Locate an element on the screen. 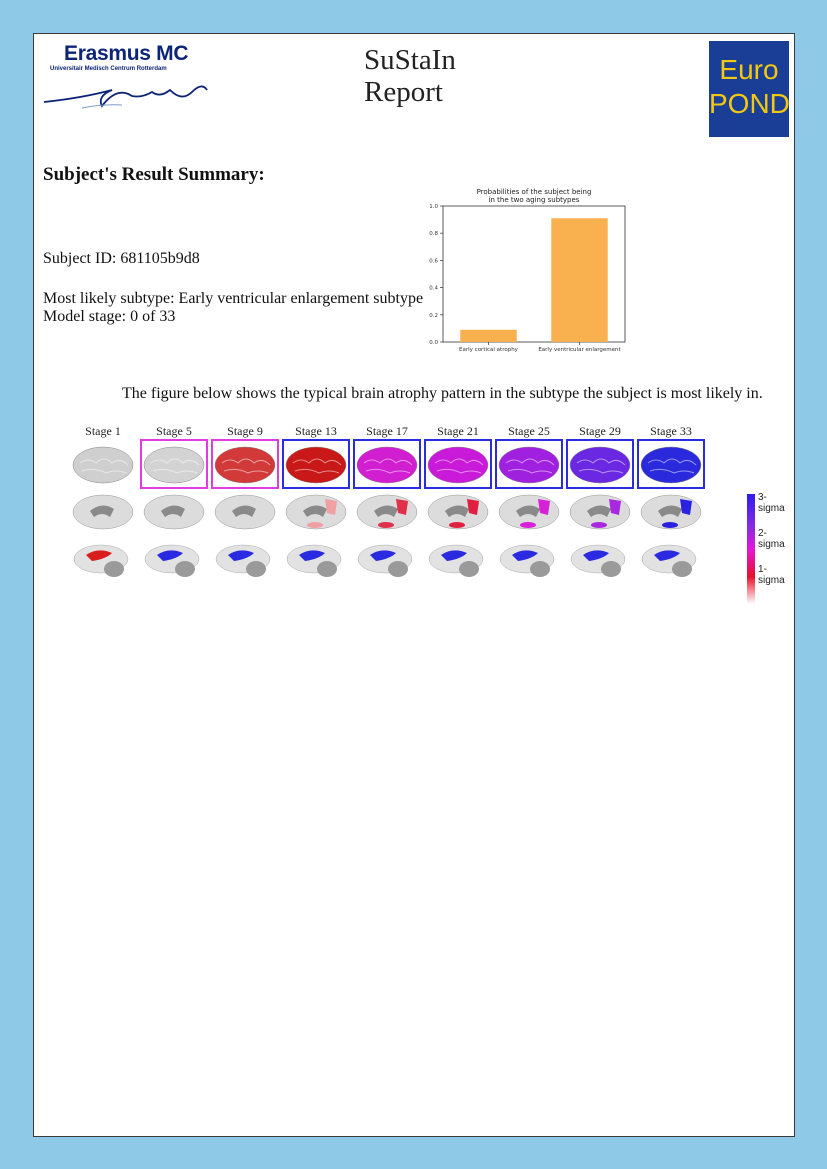  subject-id: Subject ID: 681105b9d8 is located at coordinates (121, 258).